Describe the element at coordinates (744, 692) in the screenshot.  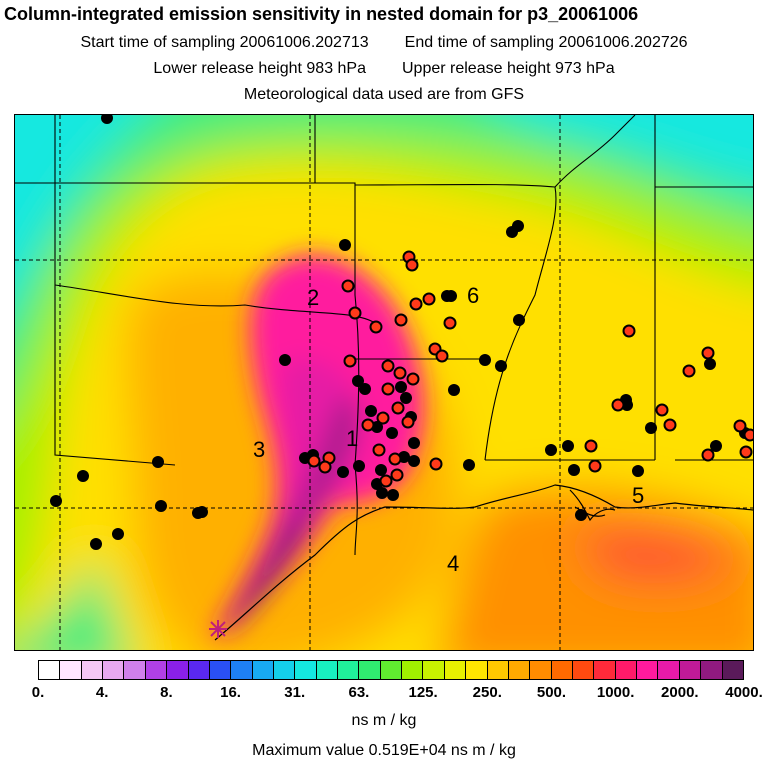
I see `color-scale-tick-label: 4000.` at that location.